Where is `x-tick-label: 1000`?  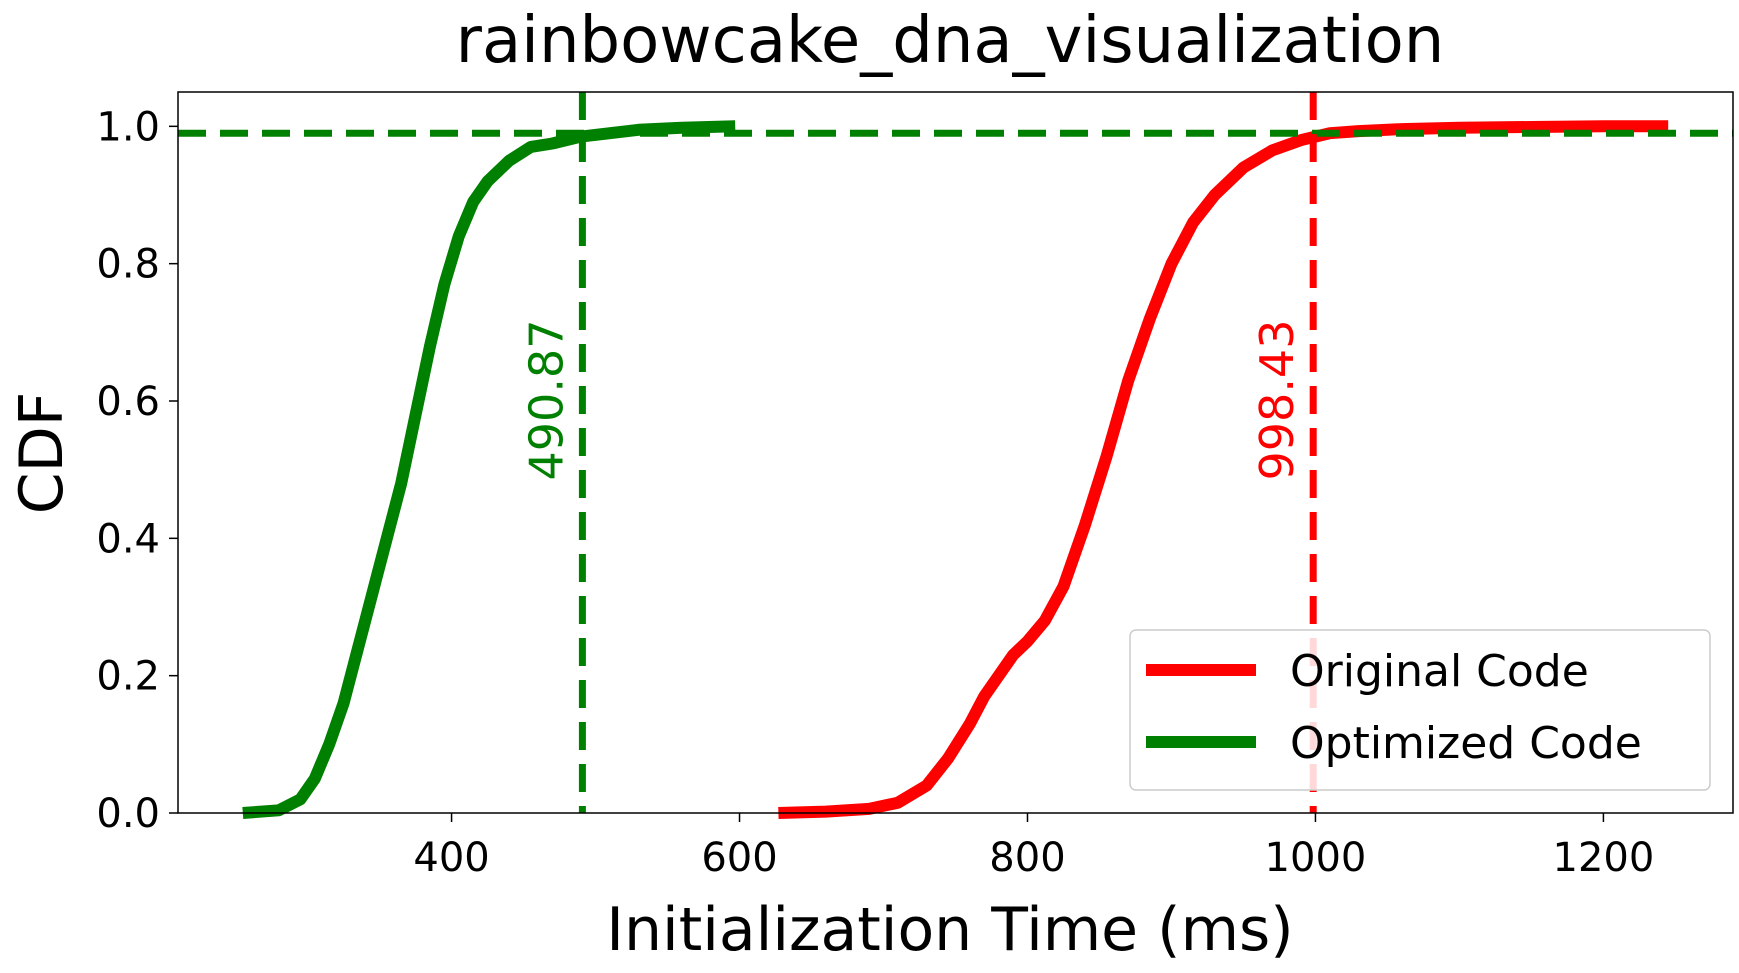
x-tick-label: 1000 is located at coordinates (1316, 858).